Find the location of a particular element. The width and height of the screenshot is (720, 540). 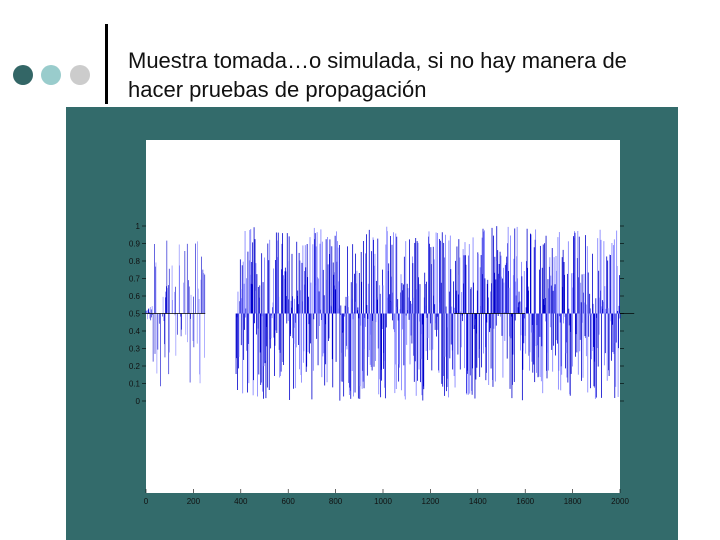

y-tick-label: 0.1 is located at coordinates (135, 384).